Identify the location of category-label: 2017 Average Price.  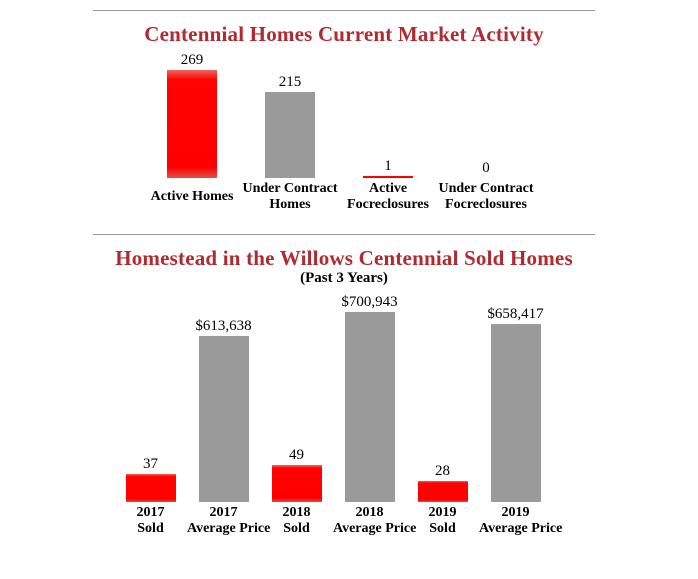
(229, 520).